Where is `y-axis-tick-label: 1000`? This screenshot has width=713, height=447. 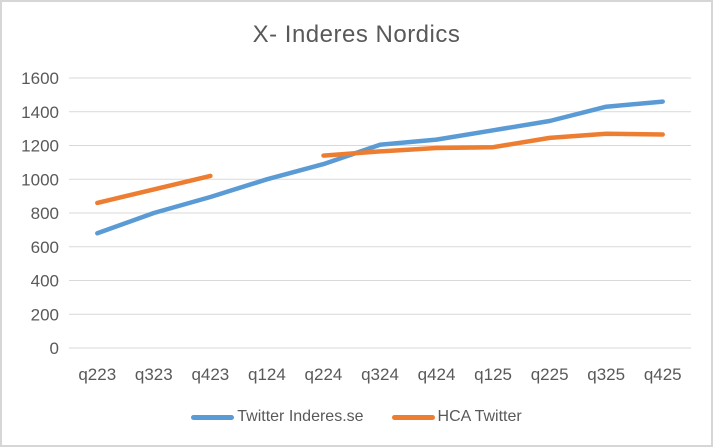 y-axis-tick-label: 1000 is located at coordinates (40, 179).